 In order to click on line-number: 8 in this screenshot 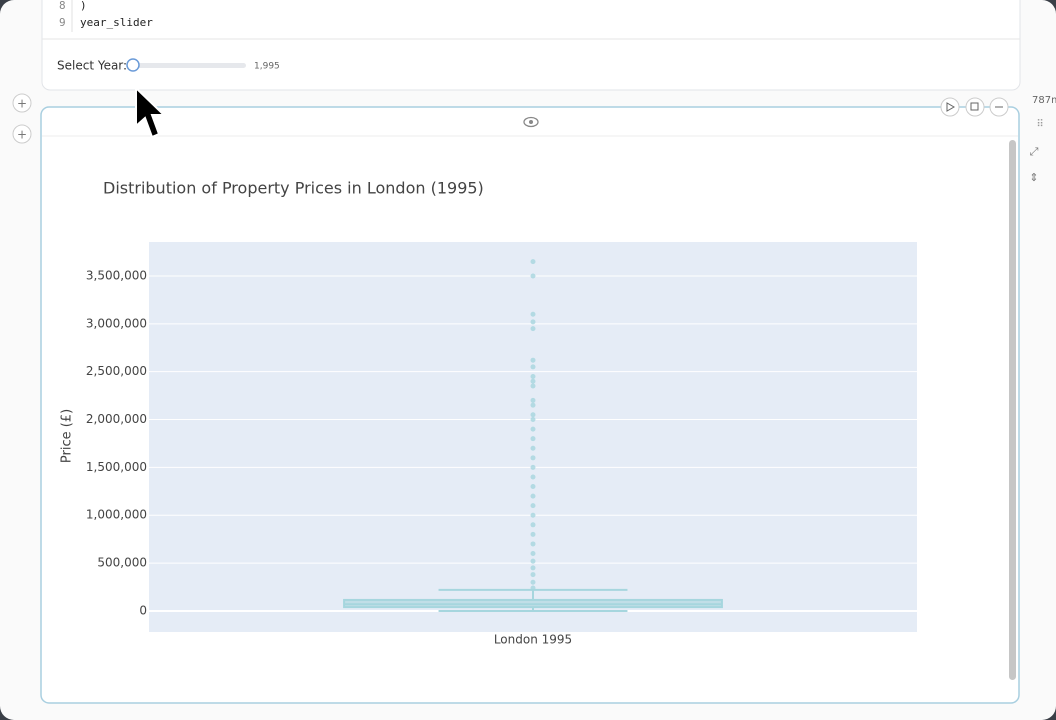, I will do `click(62, 6)`.